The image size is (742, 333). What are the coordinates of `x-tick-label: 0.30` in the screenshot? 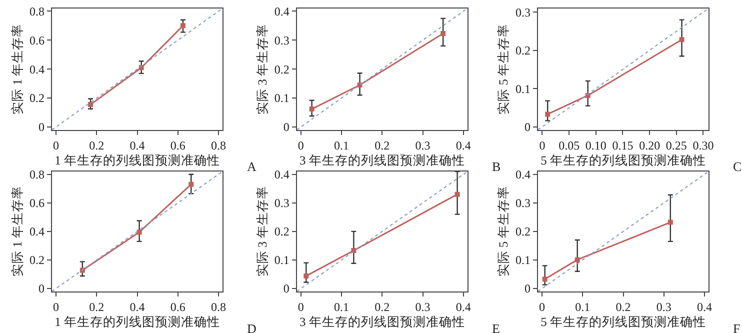 It's located at (703, 145).